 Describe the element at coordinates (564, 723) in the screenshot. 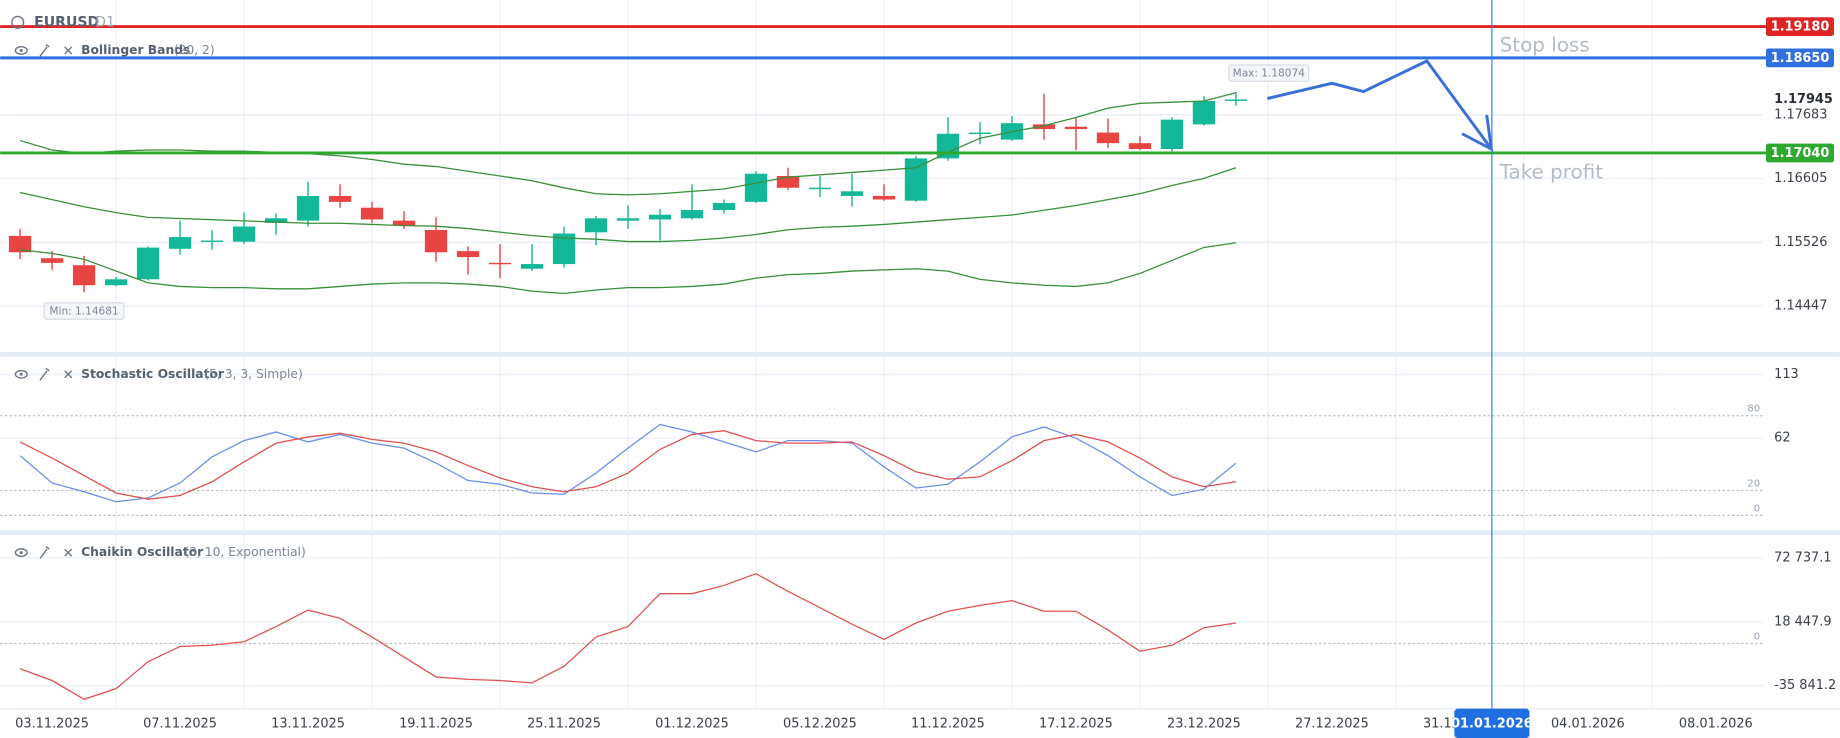

I see `x-tick-label: 25.11.2025` at that location.